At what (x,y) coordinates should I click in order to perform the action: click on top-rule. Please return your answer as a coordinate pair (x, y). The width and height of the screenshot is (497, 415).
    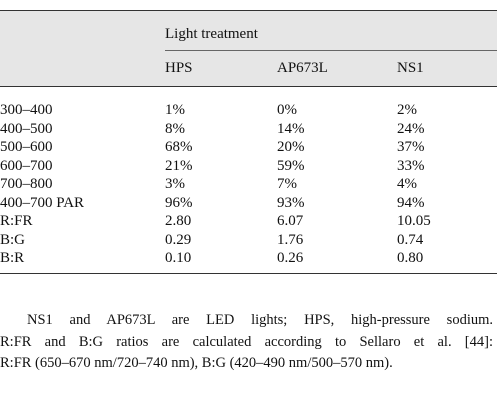
    Looking at the image, I should click on (248, 10).